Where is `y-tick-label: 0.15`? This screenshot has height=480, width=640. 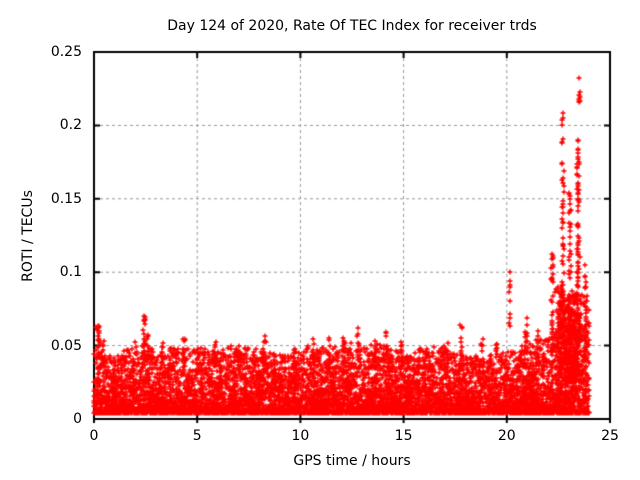
y-tick-label: 0.15 is located at coordinates (66, 198).